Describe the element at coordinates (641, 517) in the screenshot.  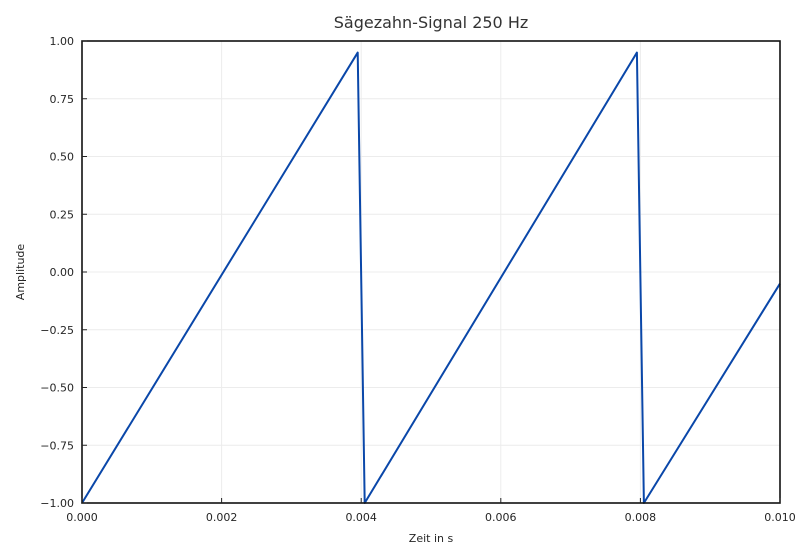
I see `x-tick-label: 0.008` at that location.